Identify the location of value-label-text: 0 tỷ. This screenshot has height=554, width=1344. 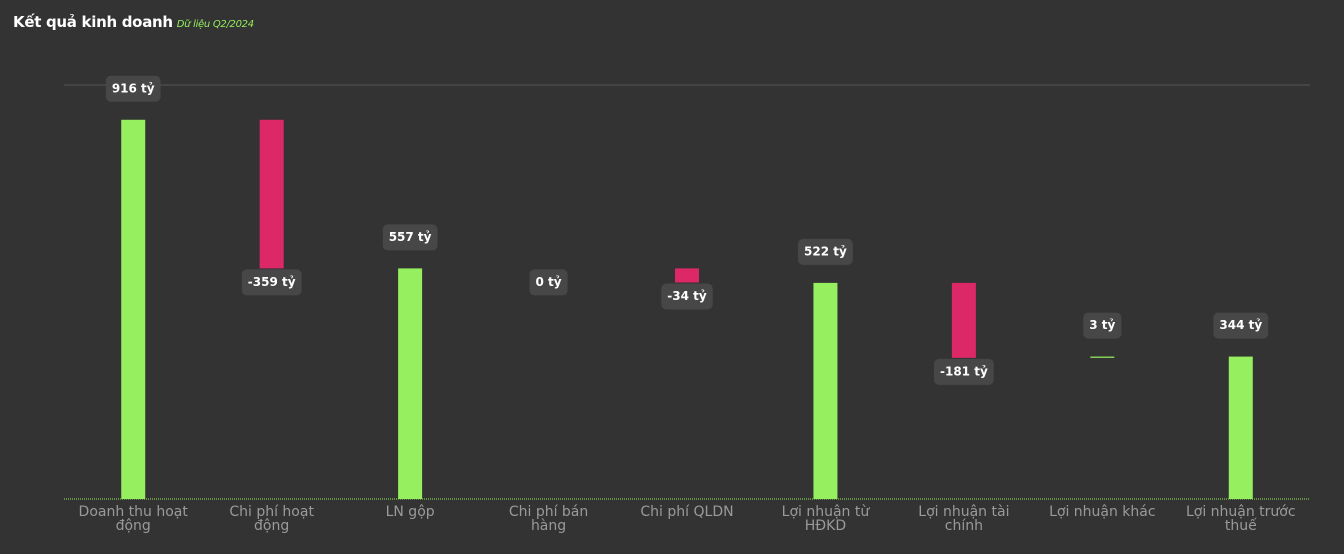
(549, 282).